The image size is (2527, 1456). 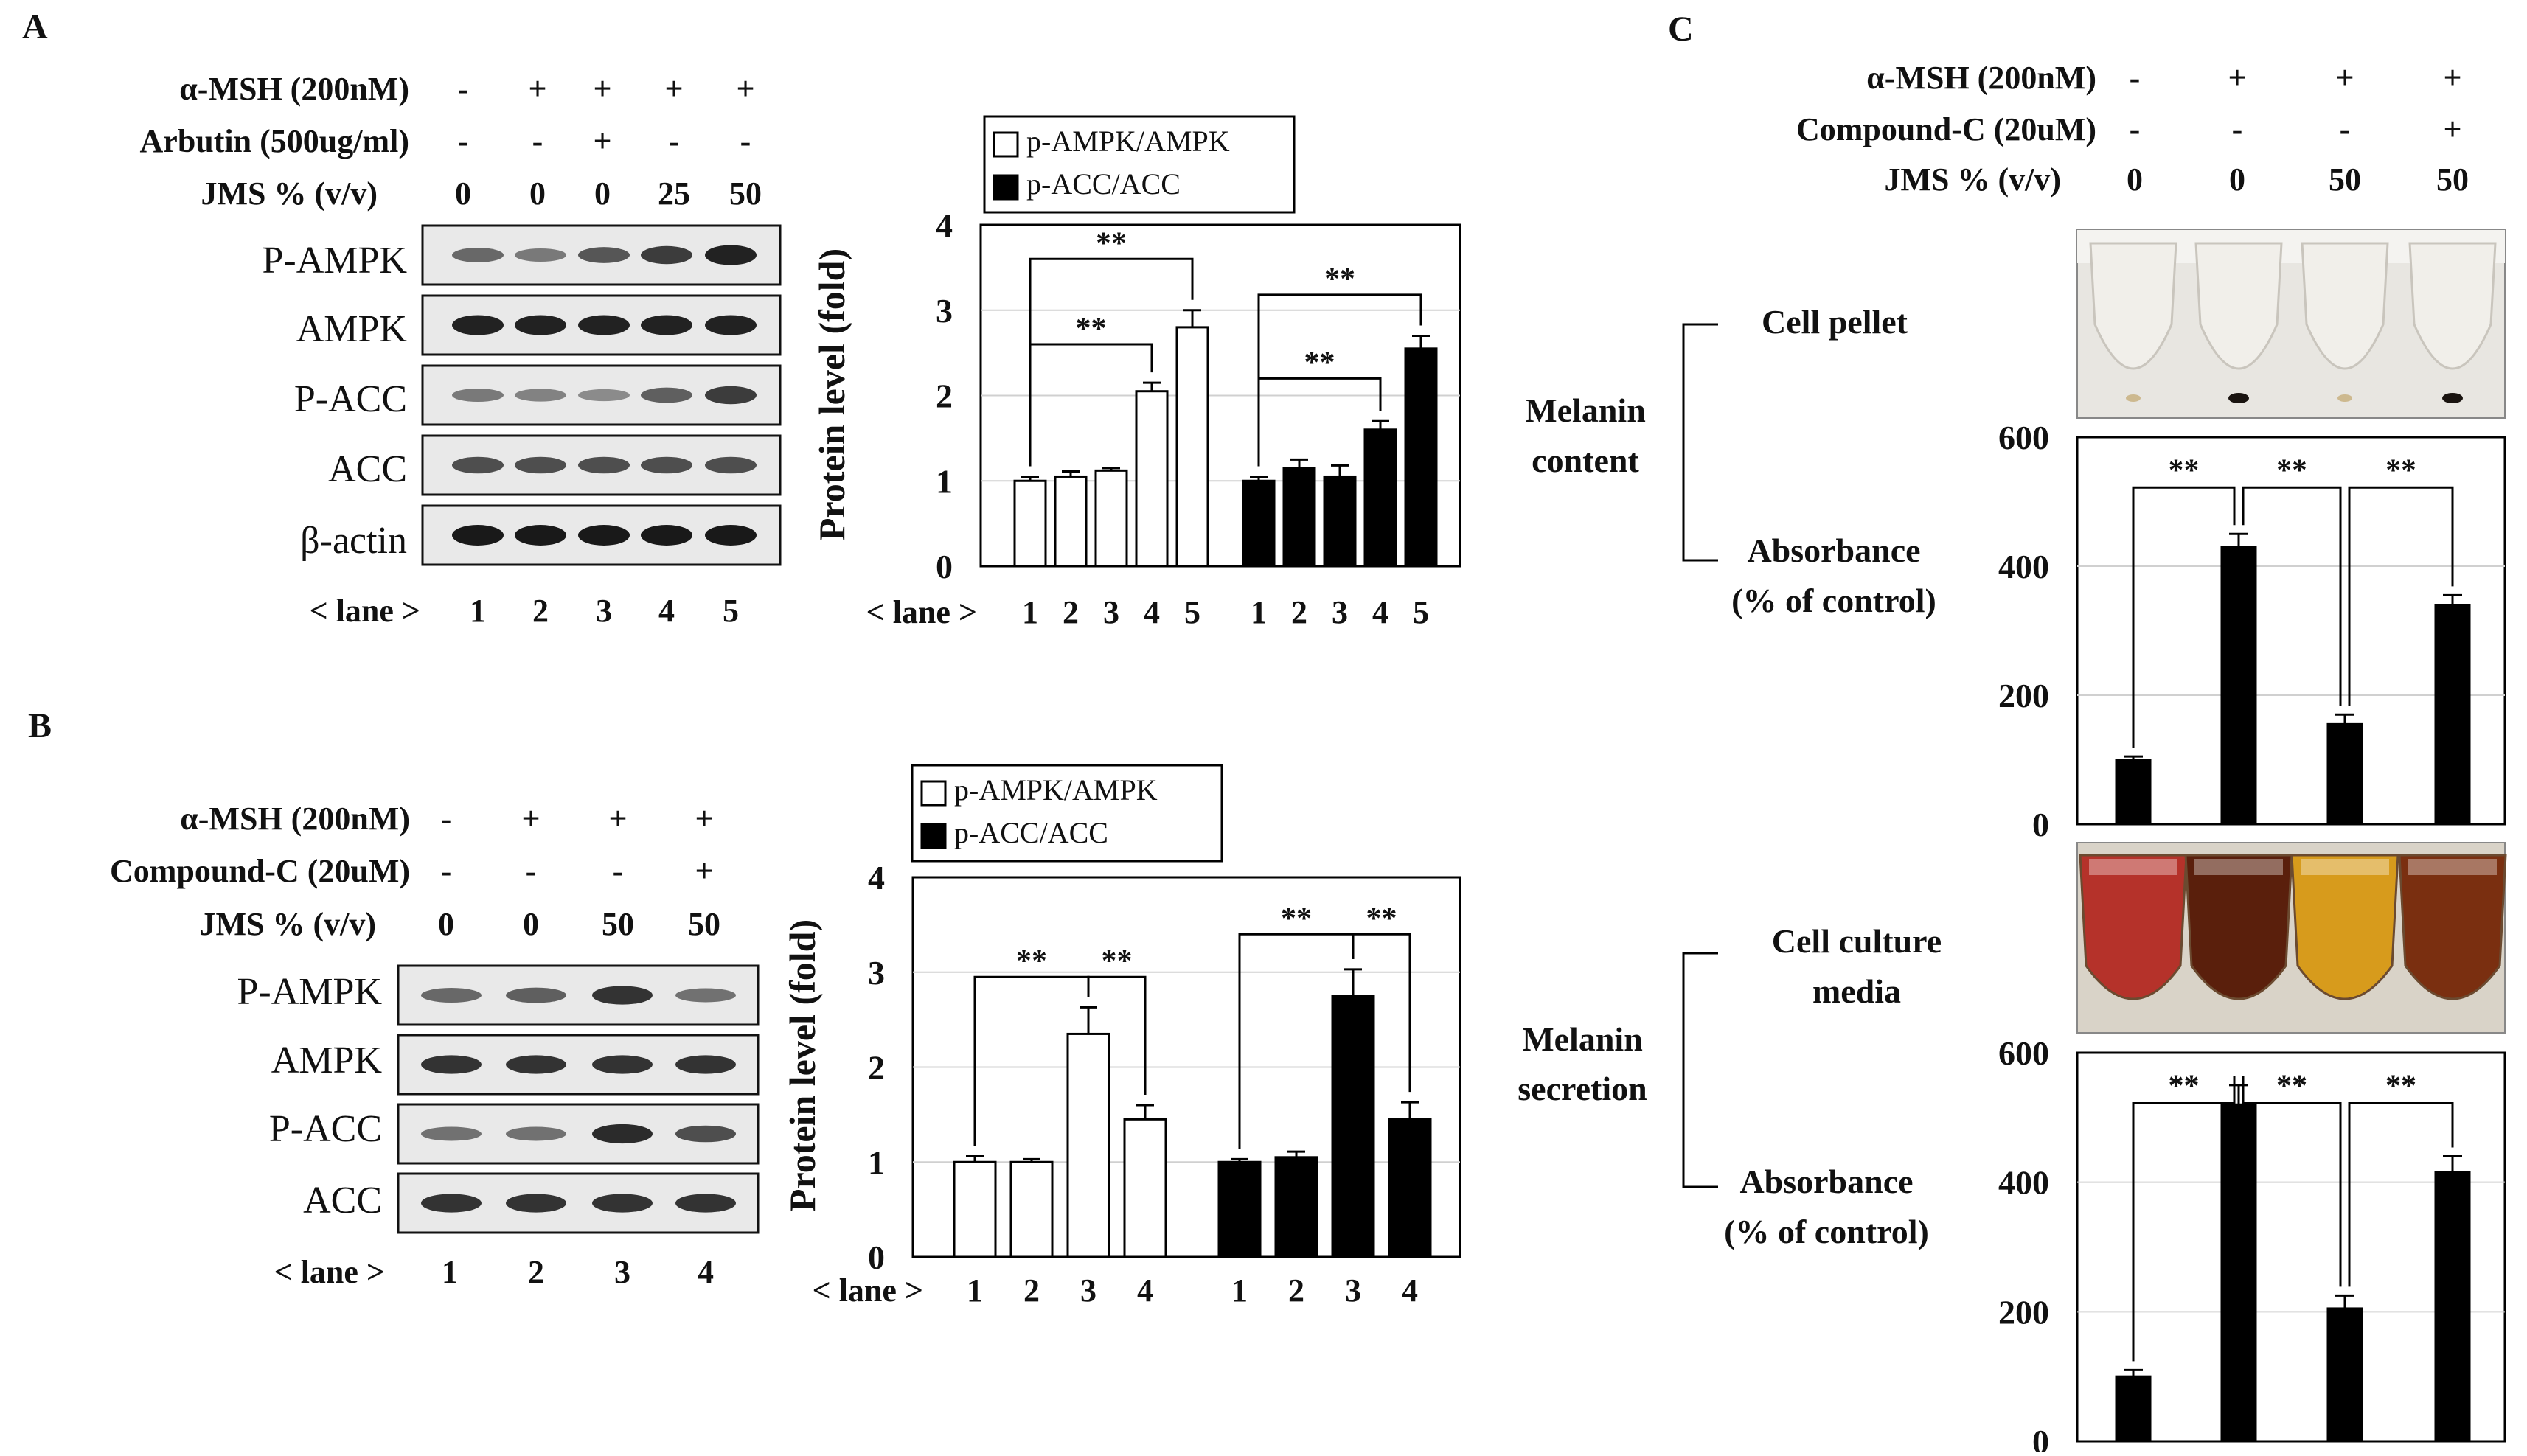 I want to click on panel-c-cell: -, so click(x=2135, y=129).